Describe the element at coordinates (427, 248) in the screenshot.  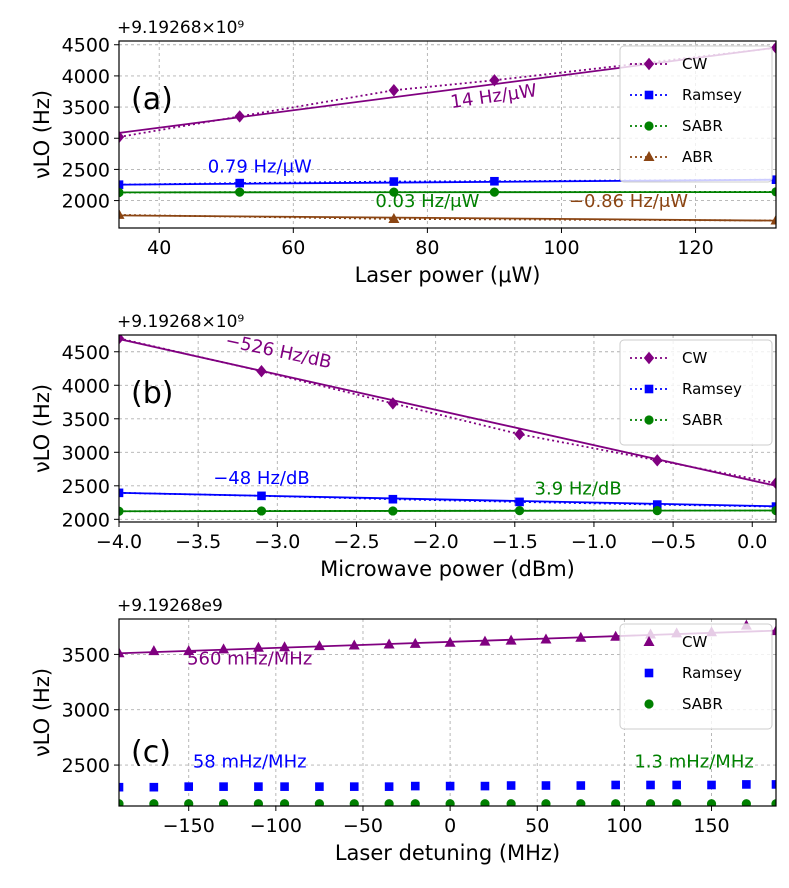
I see `x-tick-label: 80` at that location.